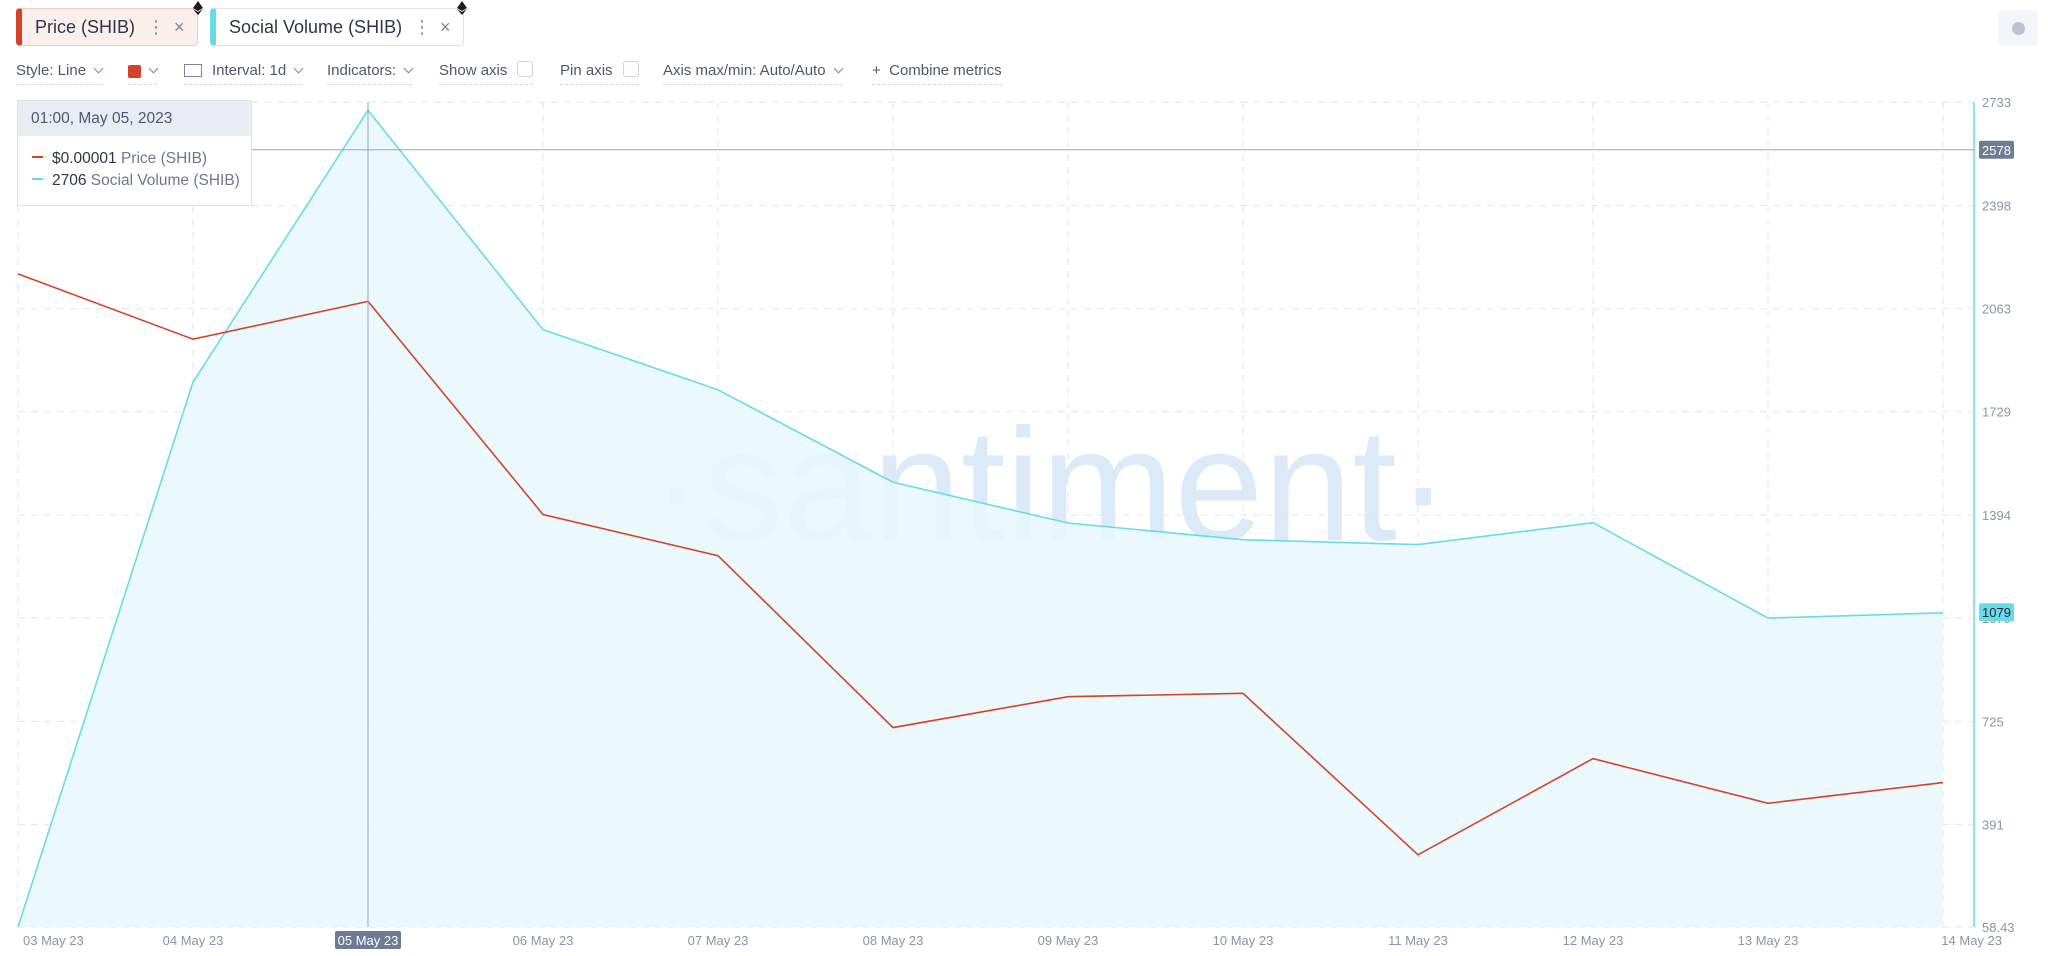 Image resolution: width=2048 pixels, height=956 pixels. I want to click on record-button, so click(2018, 28).